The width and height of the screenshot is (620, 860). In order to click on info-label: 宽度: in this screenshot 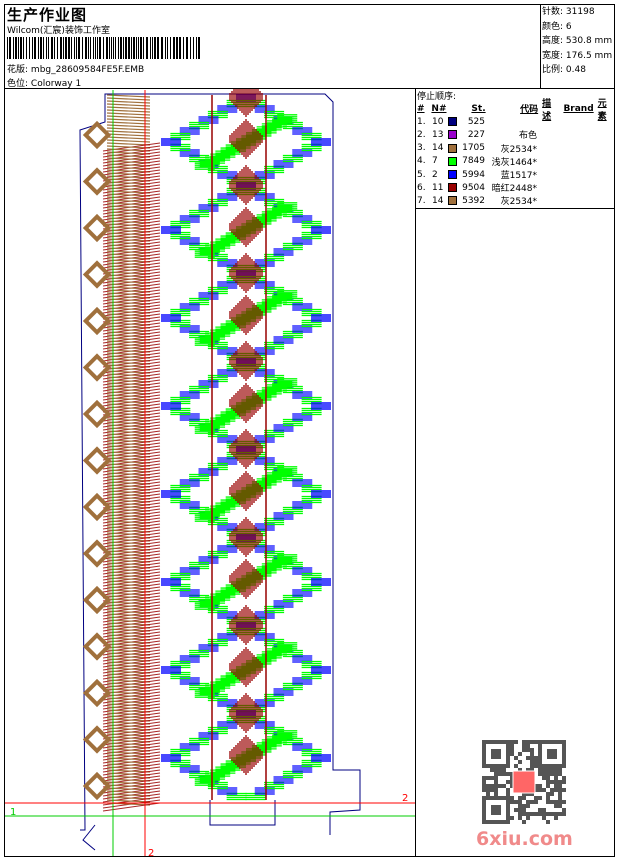, I will do `click(553, 55)`.